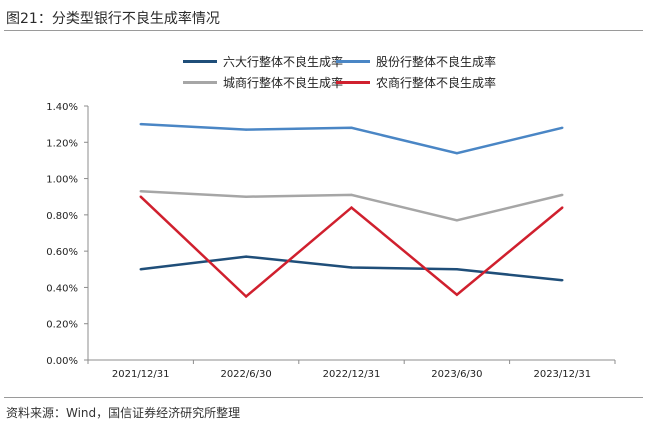  What do you see at coordinates (141, 374) in the screenshot?
I see `x-tick-label: 2021/12/31` at bounding box center [141, 374].